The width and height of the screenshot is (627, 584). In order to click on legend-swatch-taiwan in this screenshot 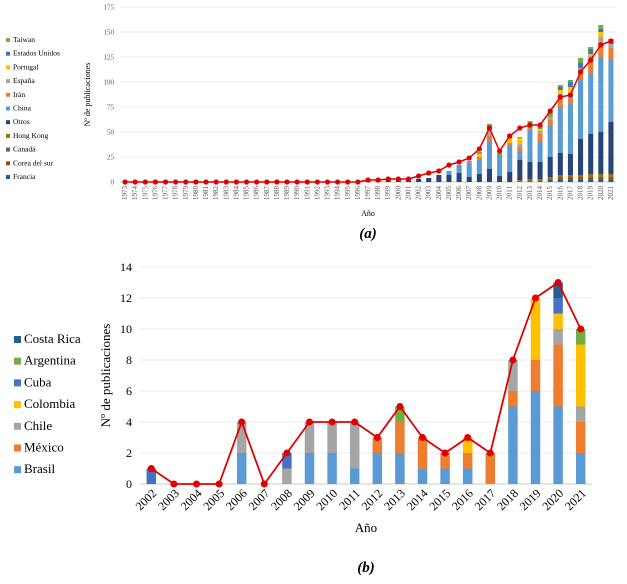, I will do `click(8, 40)`.